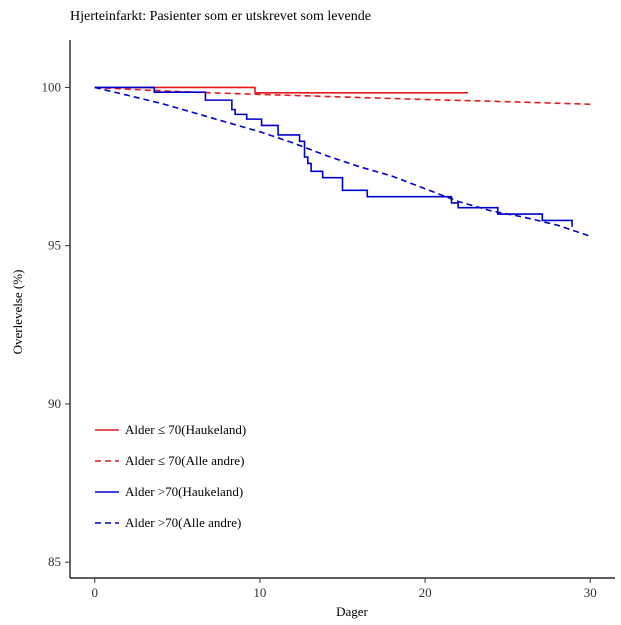 The height and width of the screenshot is (625, 621). I want to click on y-tick-label: 90, so click(54, 403).